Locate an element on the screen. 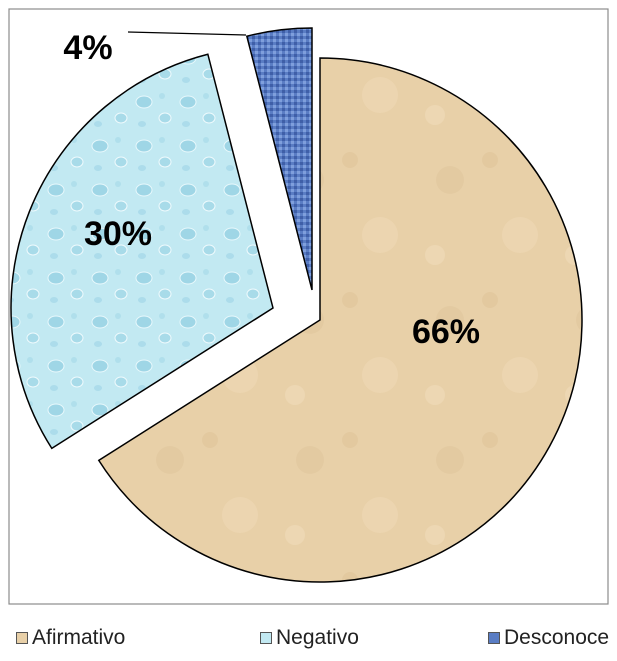  legend-item-negativo: Negativo is located at coordinates (309, 638).